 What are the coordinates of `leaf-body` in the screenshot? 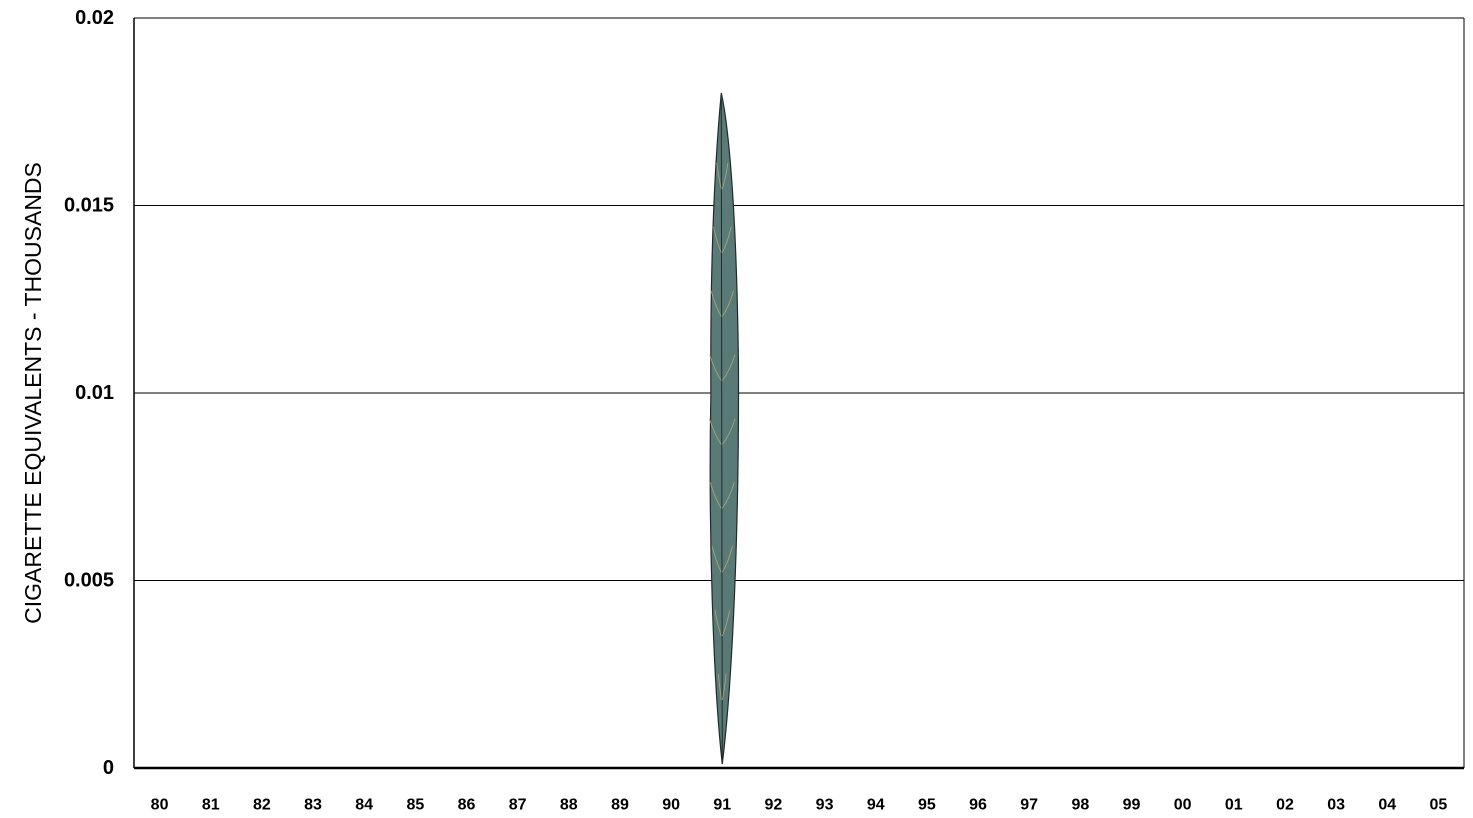 It's located at (724, 428).